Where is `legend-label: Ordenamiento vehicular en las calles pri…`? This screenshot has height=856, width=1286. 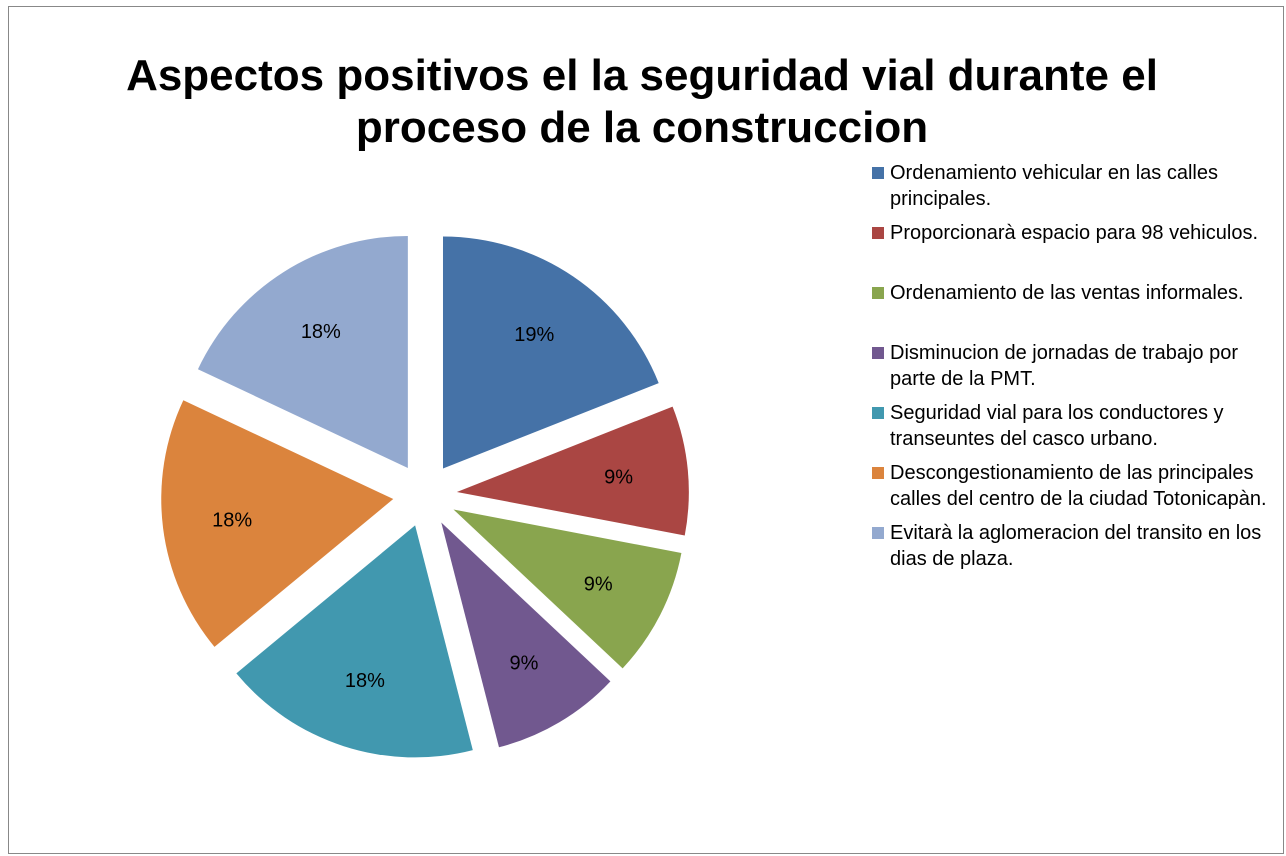
legend-label: Ordenamiento vehicular en las calles pri… is located at coordinates (1054, 186).